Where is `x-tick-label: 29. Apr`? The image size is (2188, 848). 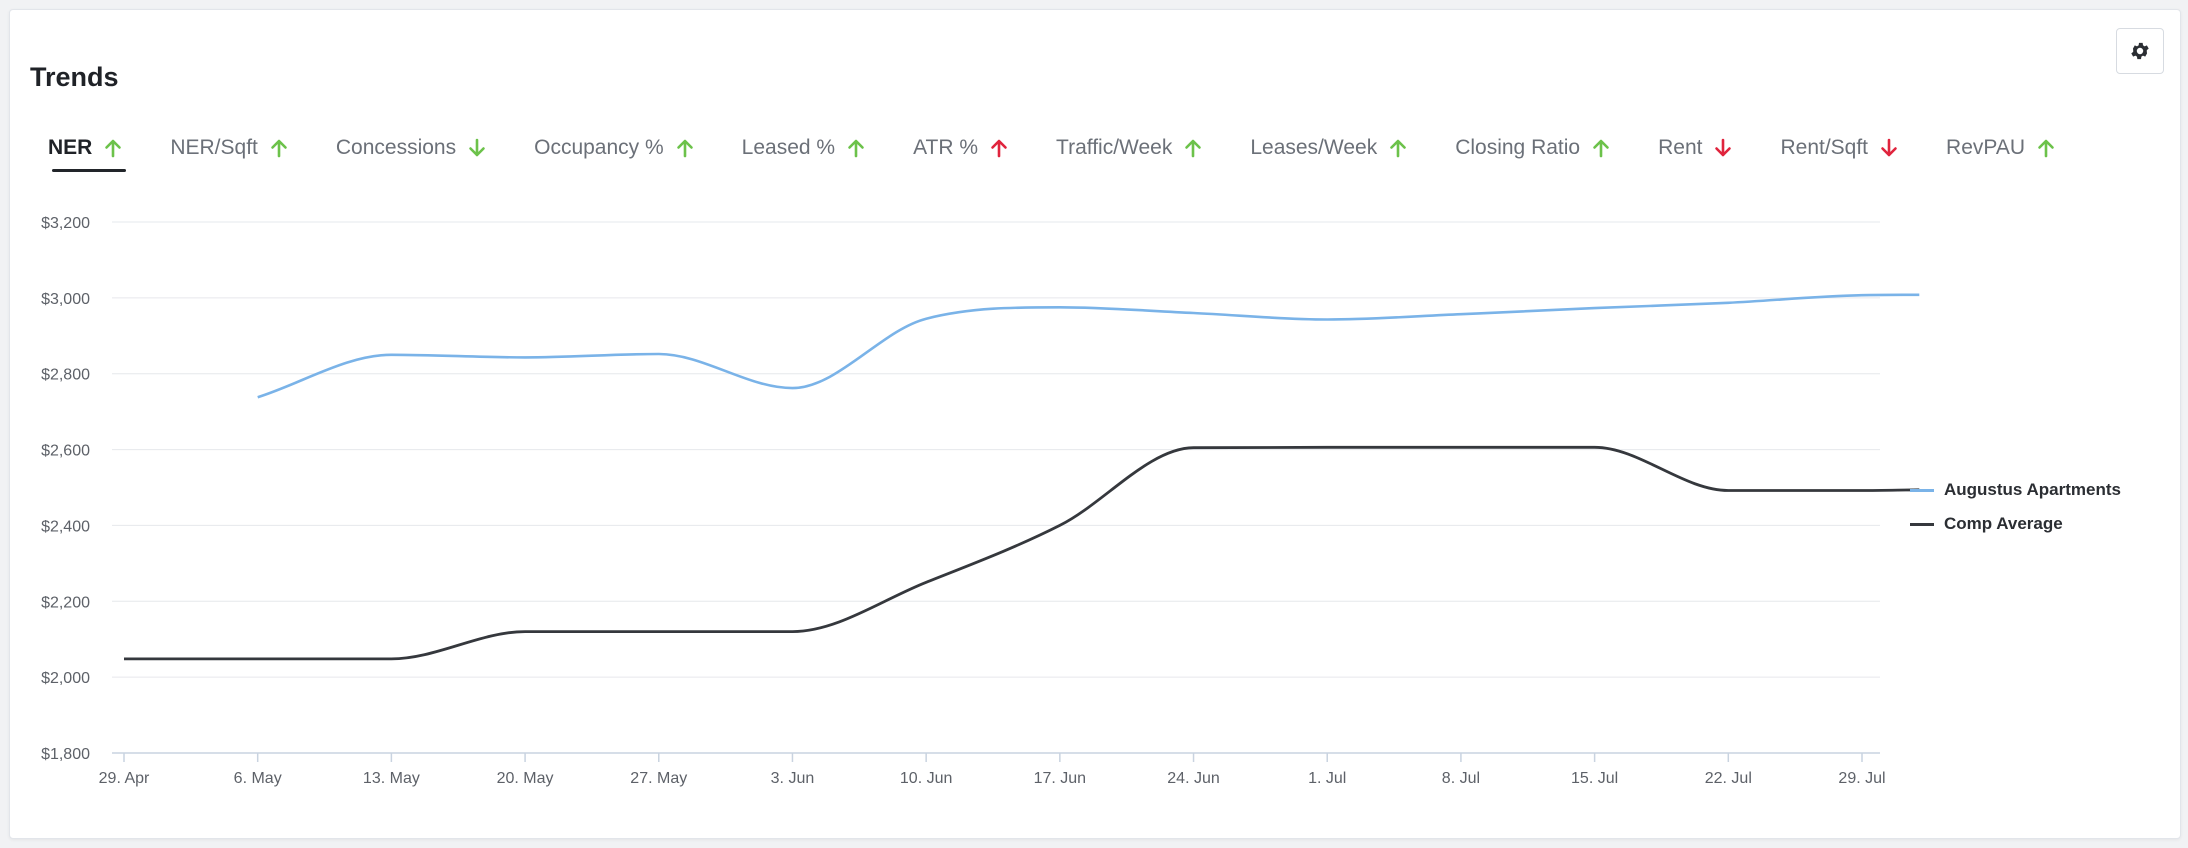 x-tick-label: 29. Apr is located at coordinates (124, 778).